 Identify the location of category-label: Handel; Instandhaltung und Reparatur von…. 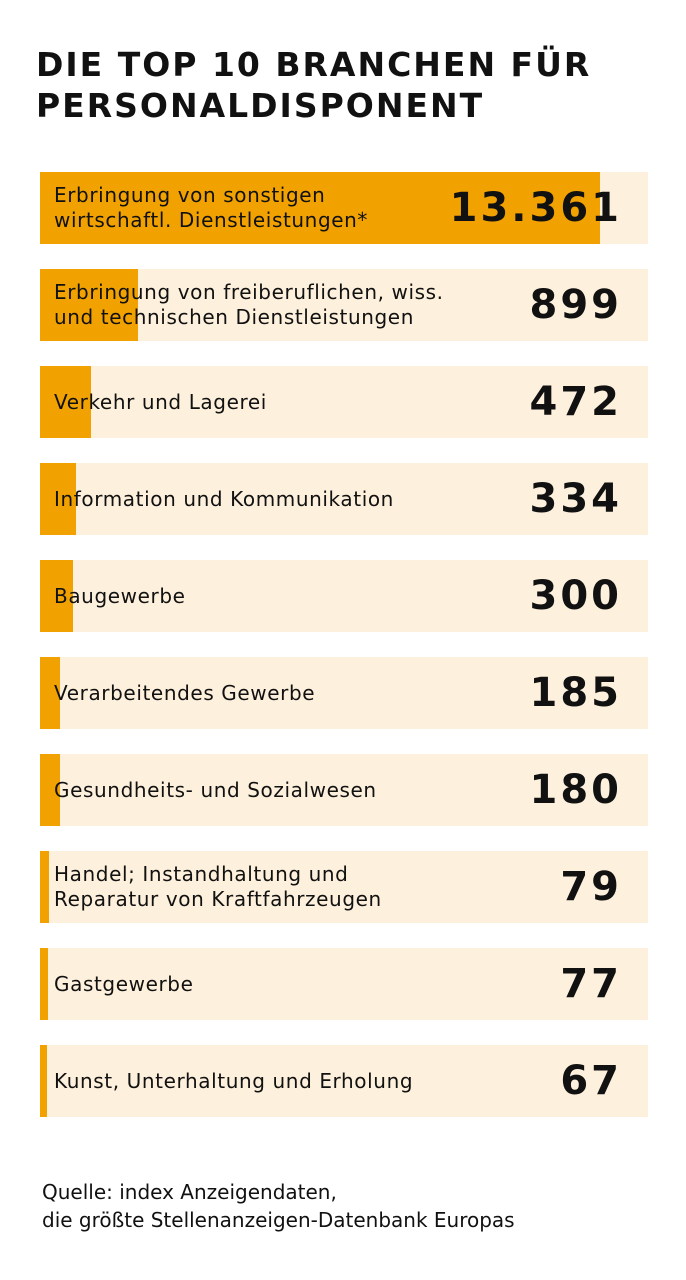
(218, 886).